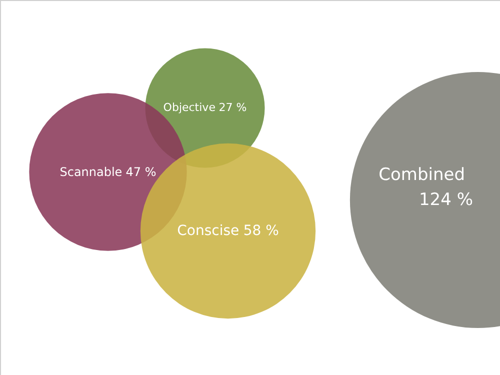  Describe the element at coordinates (232, 107) in the screenshot. I see `data-label: 27 %` at that location.